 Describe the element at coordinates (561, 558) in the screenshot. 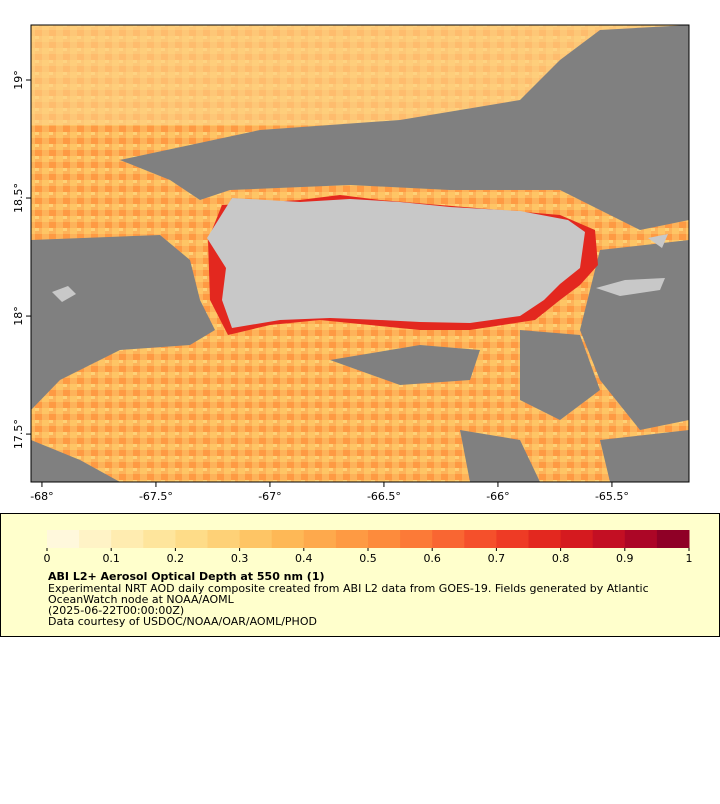

I see `colorbar-tick-label: 0.8` at that location.